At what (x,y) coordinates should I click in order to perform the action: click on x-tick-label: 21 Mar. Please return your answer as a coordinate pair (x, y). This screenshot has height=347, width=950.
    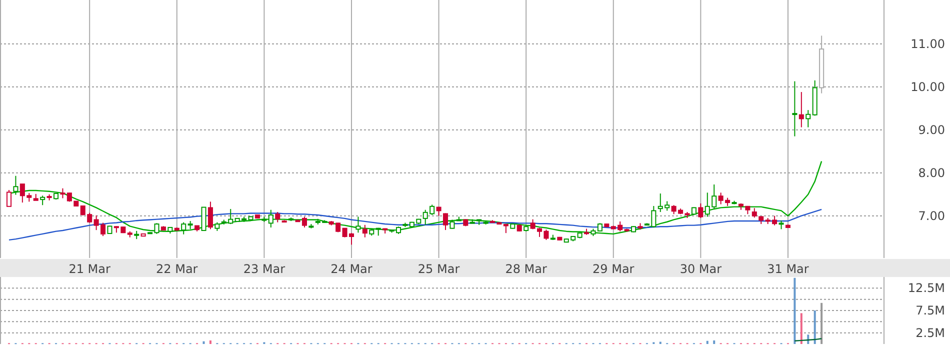
    Looking at the image, I should click on (89, 269).